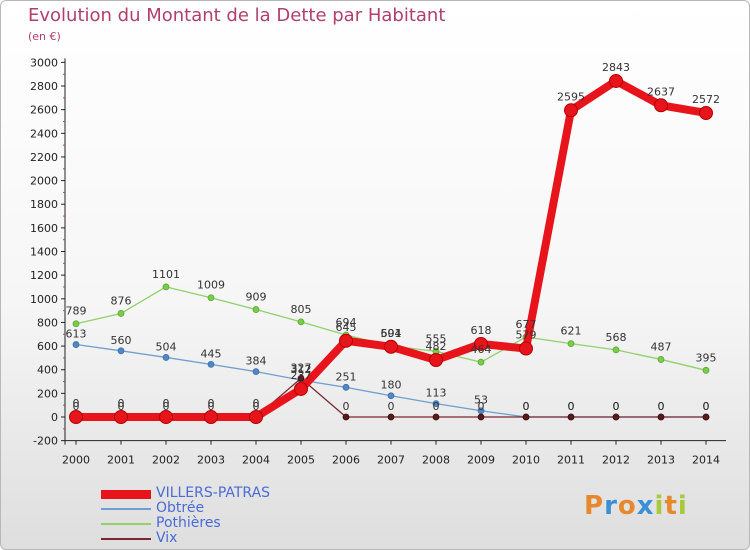  What do you see at coordinates (436, 338) in the screenshot?
I see `data-label-pothi-res: 555` at bounding box center [436, 338].